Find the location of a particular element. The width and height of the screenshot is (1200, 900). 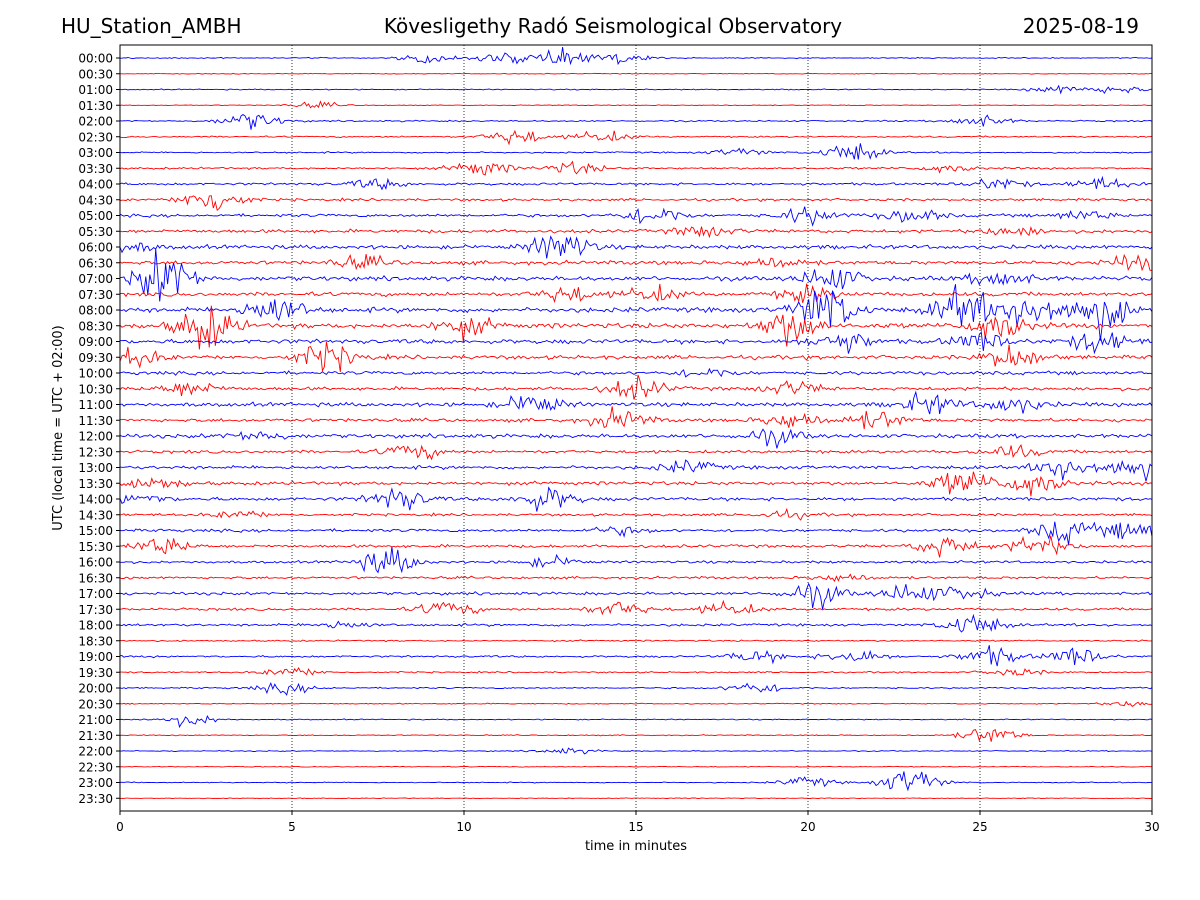

y-tick-label: 06:30 is located at coordinates (95, 263).